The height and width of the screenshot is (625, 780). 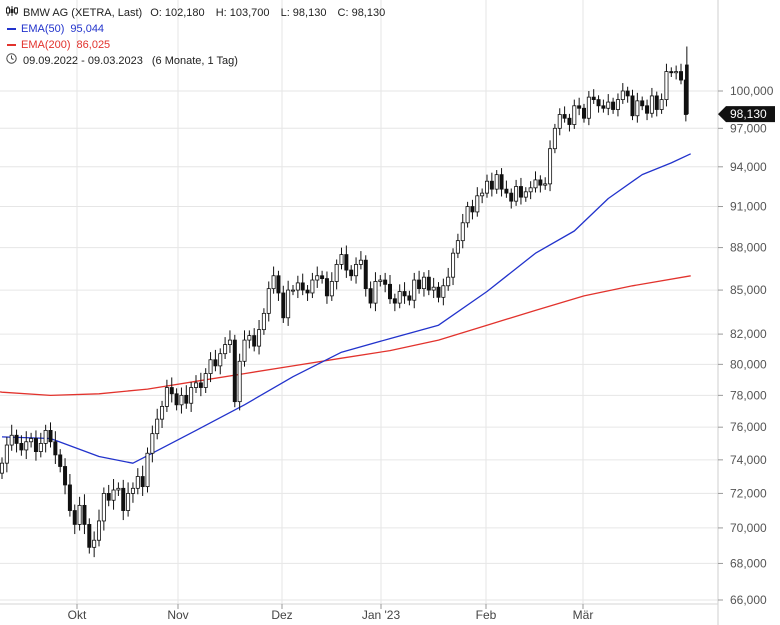 What do you see at coordinates (11, 29) in the screenshot?
I see `ema50-swatch` at bounding box center [11, 29].